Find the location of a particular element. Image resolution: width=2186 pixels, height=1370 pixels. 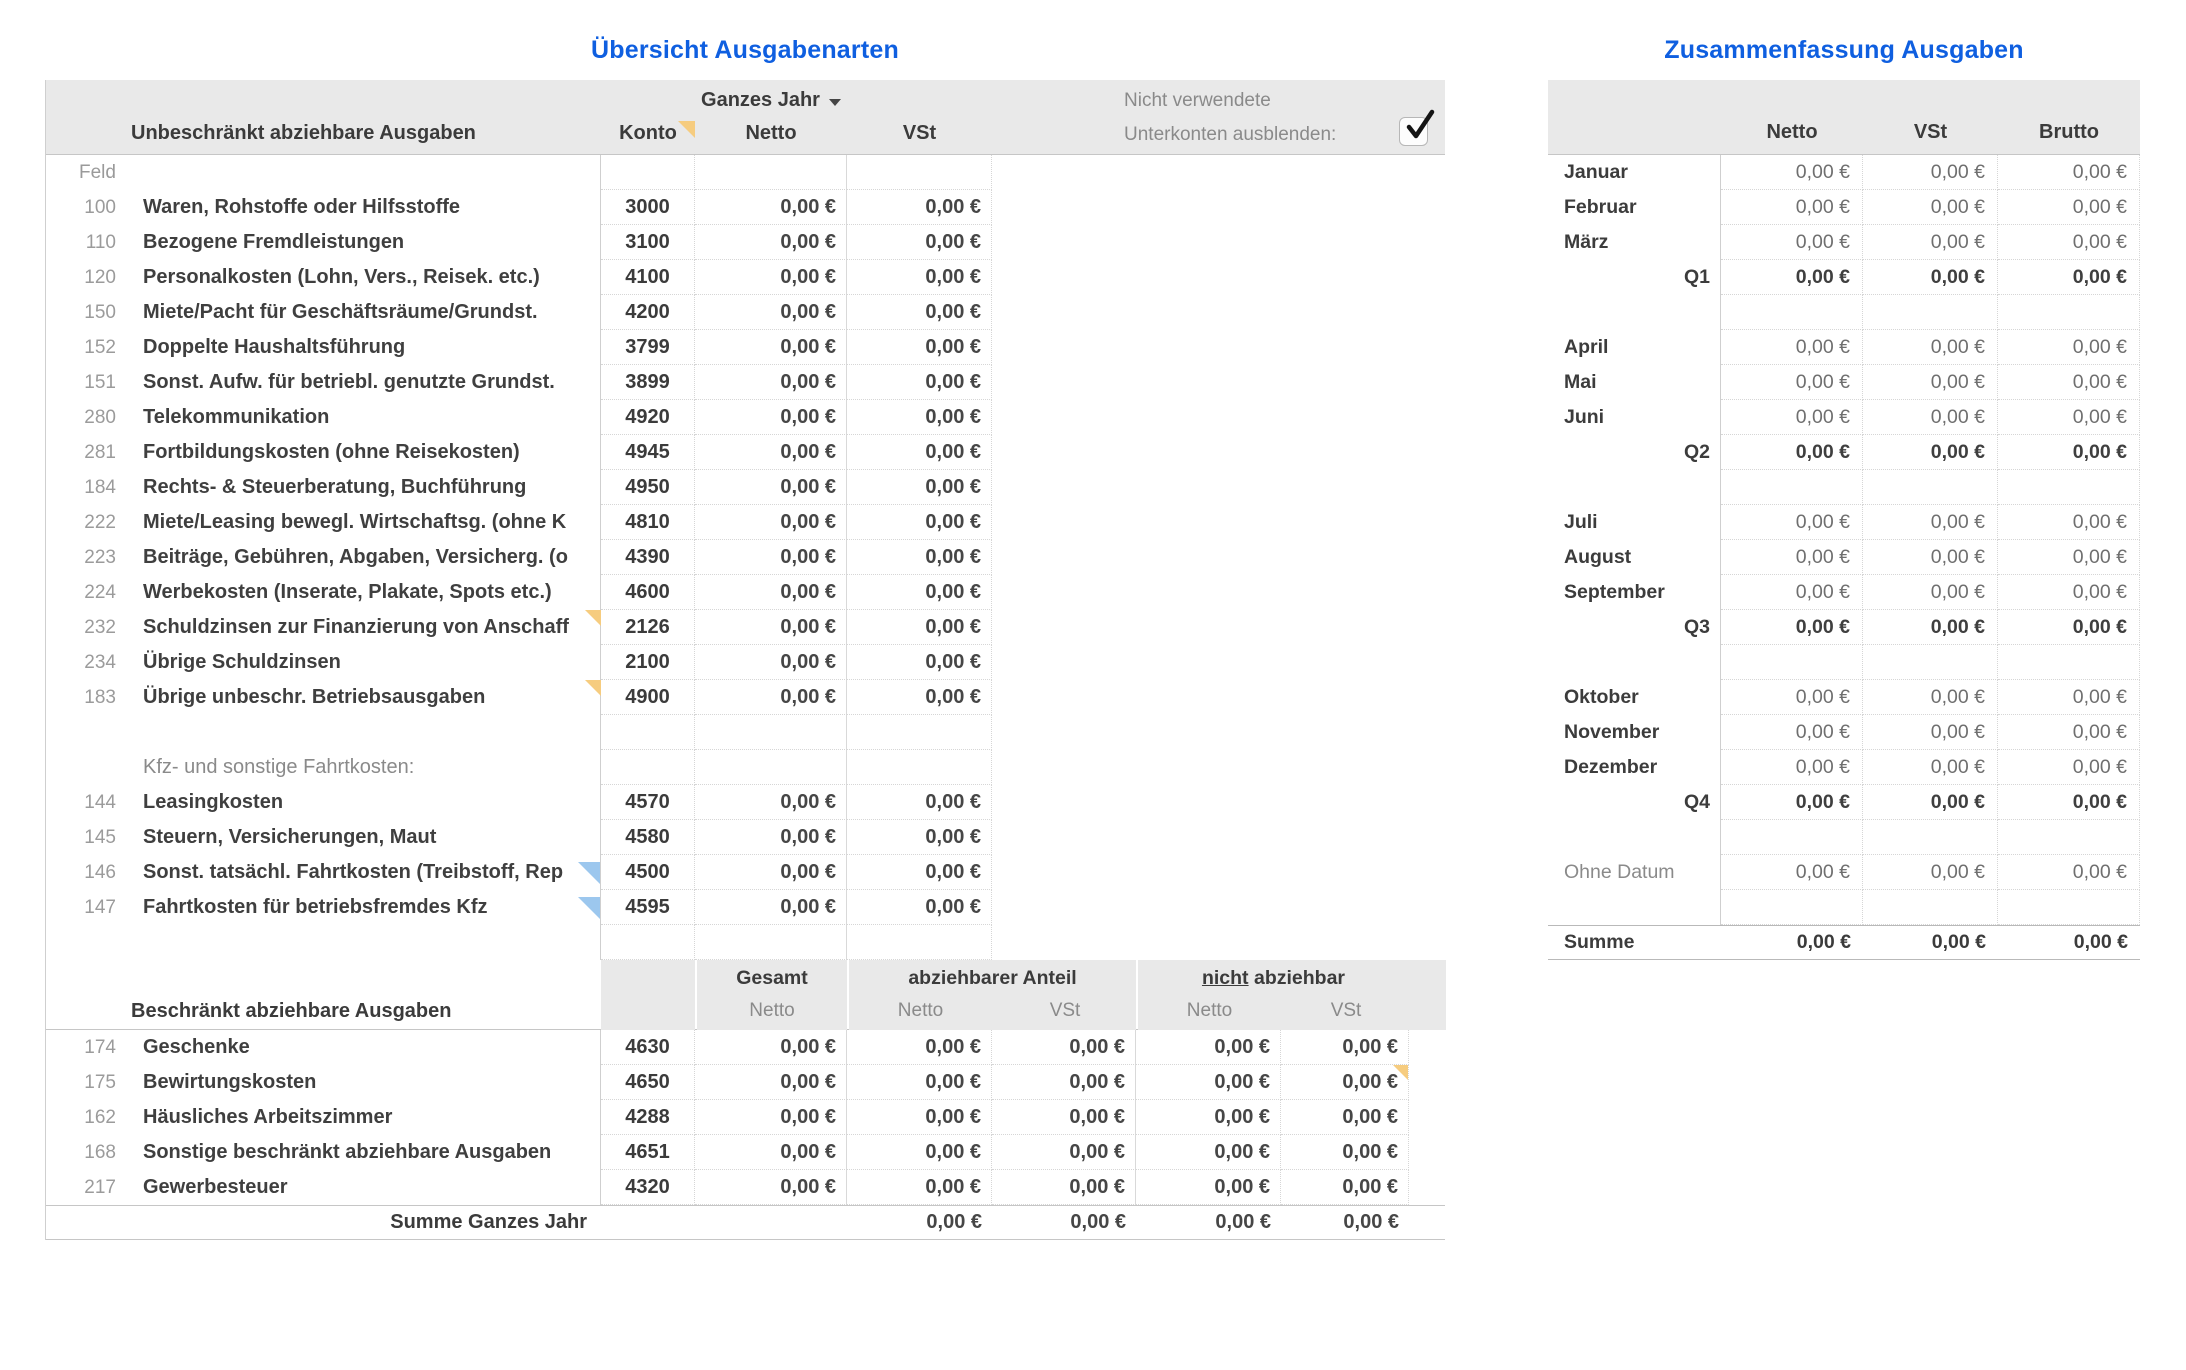

summary-label-cell: Dezember is located at coordinates (1634, 767).